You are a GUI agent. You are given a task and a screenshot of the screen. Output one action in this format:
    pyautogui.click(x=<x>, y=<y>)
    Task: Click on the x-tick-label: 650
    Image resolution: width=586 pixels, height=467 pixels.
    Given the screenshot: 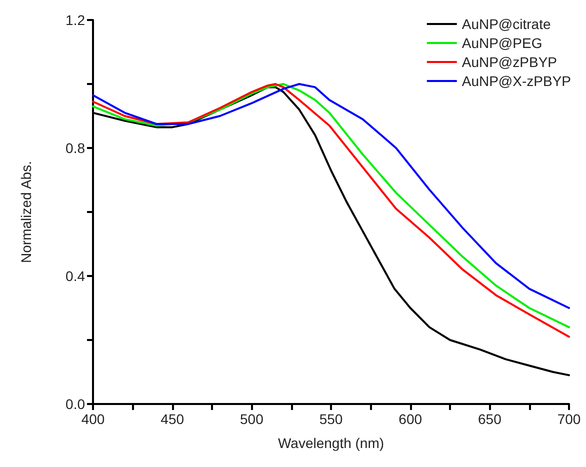 What is the action you would take?
    pyautogui.click(x=490, y=419)
    